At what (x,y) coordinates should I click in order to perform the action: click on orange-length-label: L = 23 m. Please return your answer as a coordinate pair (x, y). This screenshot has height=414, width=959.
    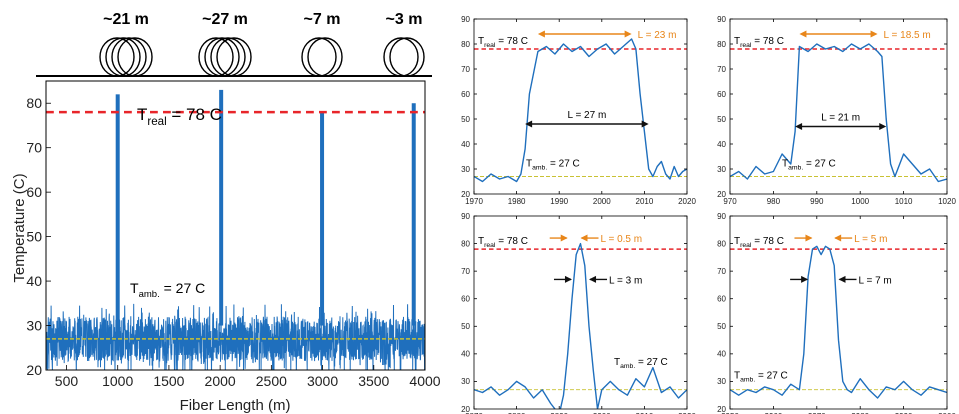
    Looking at the image, I should click on (657, 35).